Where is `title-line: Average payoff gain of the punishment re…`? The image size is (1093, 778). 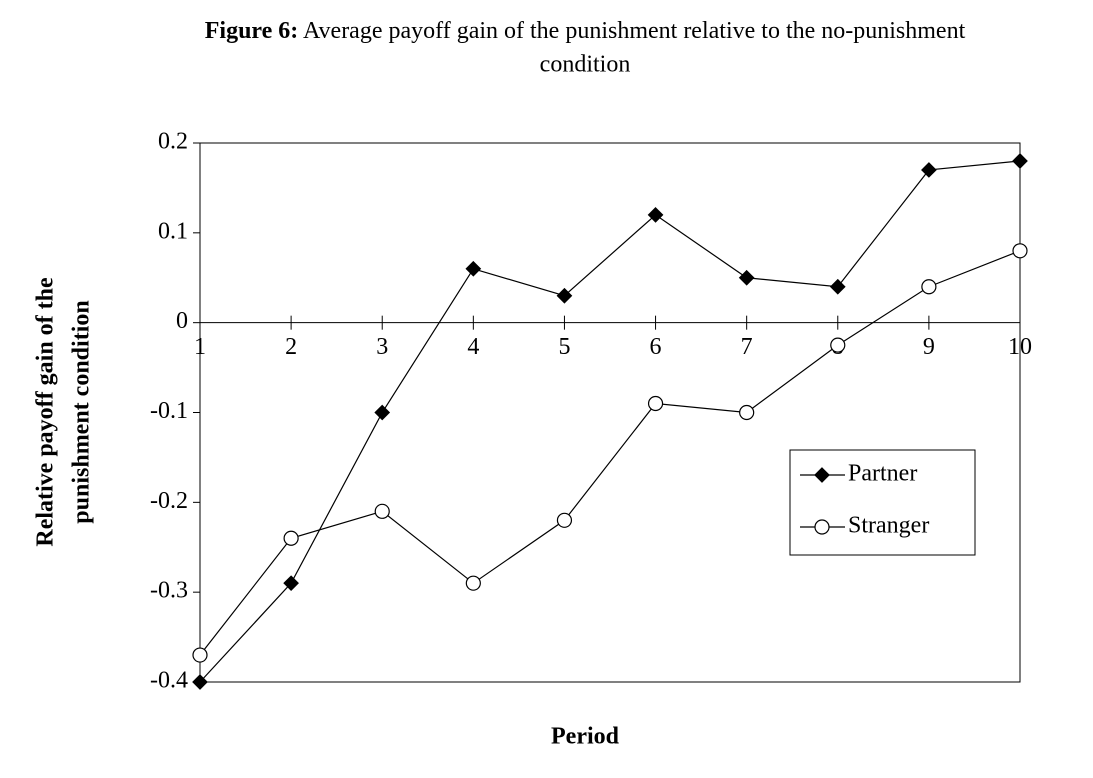
title-line: Average payoff gain of the punishment re… is located at coordinates (634, 31).